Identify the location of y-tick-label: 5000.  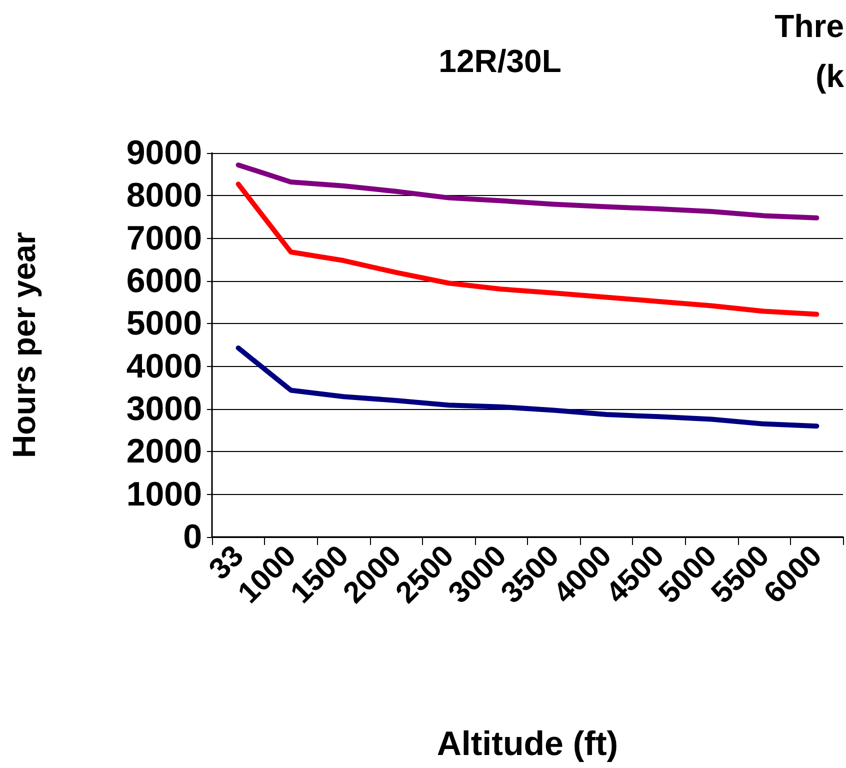
(164, 323).